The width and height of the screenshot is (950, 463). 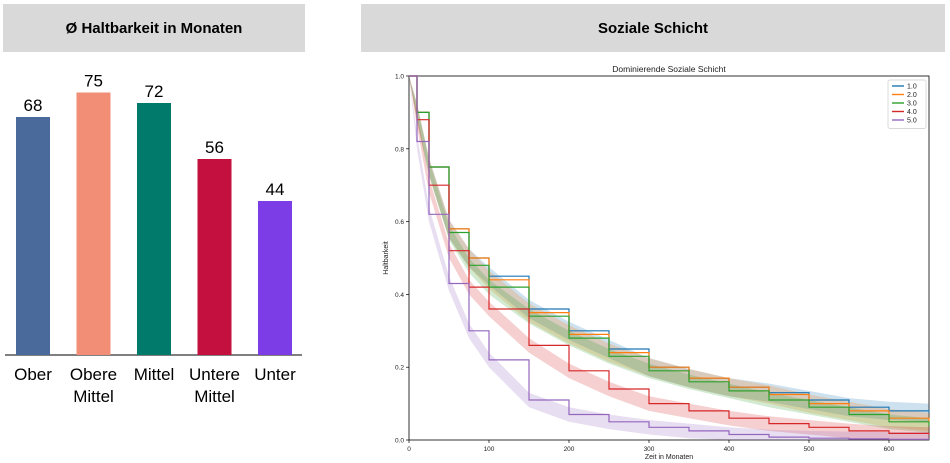 I want to click on bar-category-label: Untere, so click(x=214, y=374).